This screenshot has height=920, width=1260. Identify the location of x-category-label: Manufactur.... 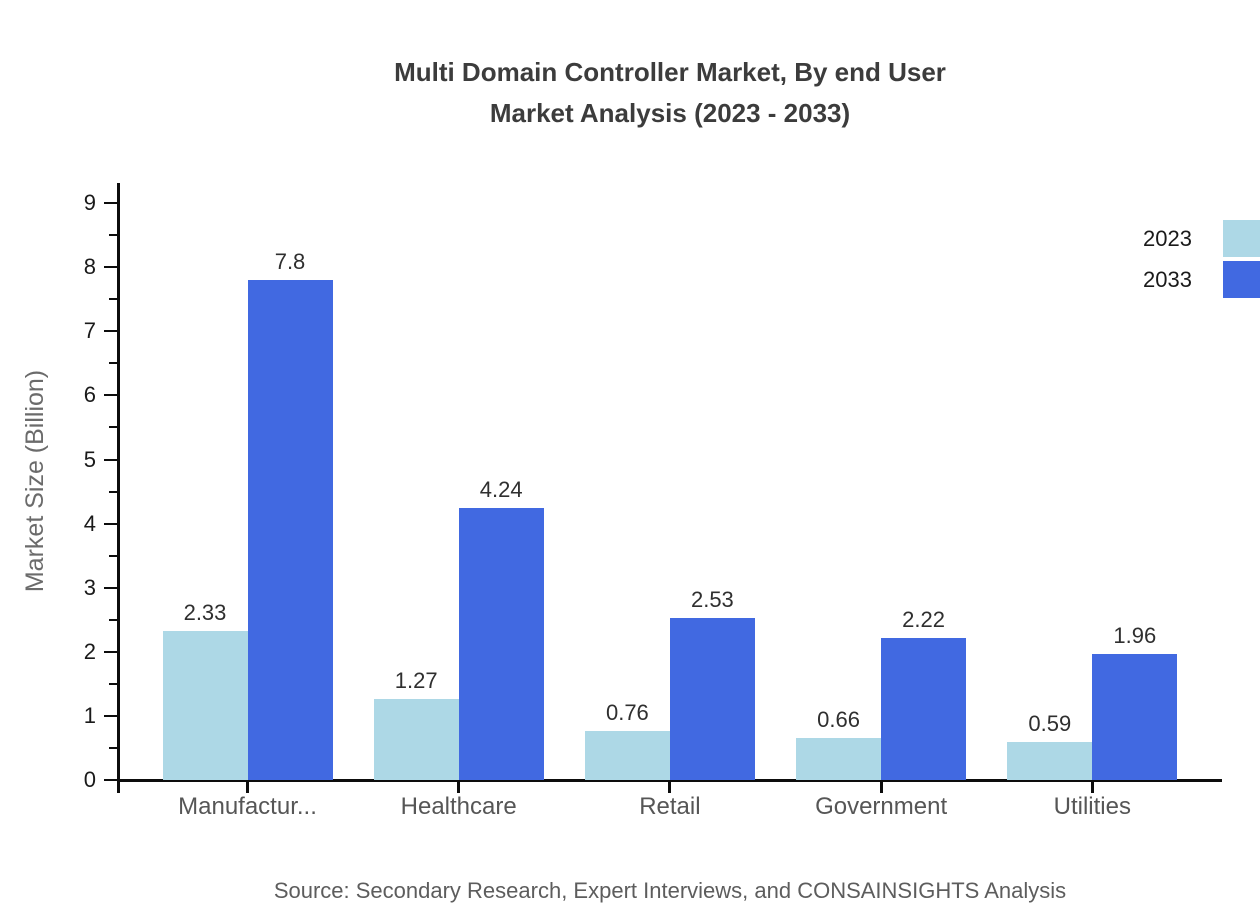
(247, 806).